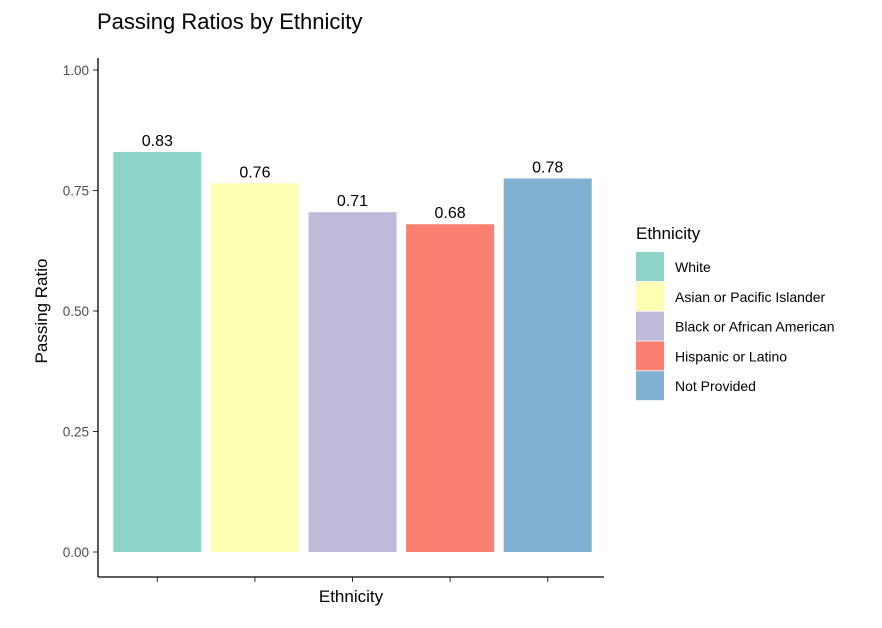 This screenshot has height=628, width=882. What do you see at coordinates (755, 327) in the screenshot?
I see `legend-label-3: Black or African American` at bounding box center [755, 327].